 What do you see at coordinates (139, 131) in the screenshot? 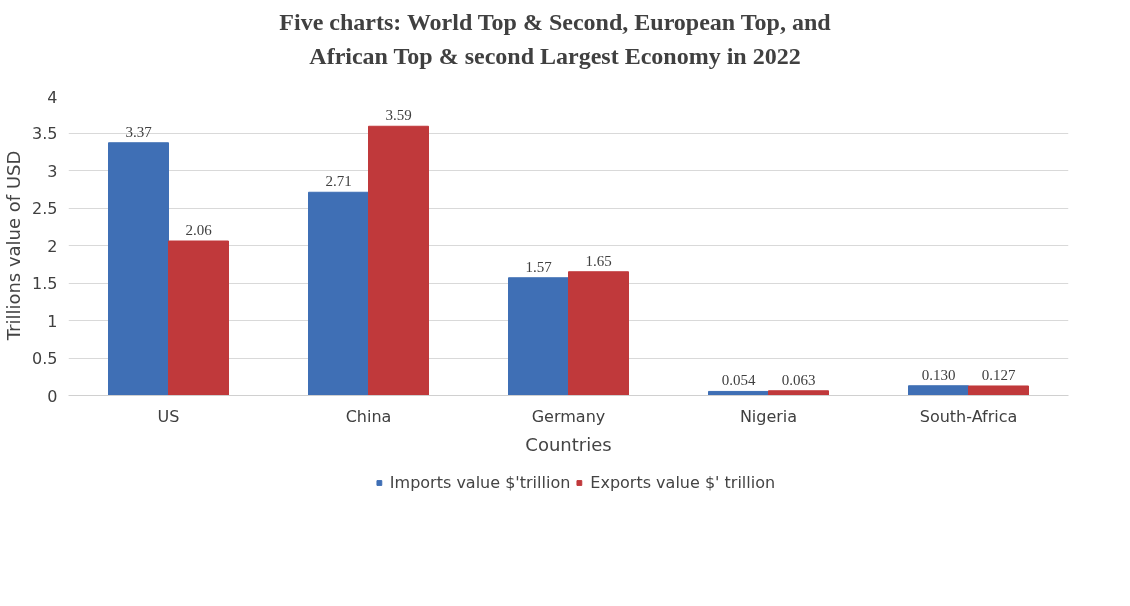
I see `data-label: 3.37` at bounding box center [139, 131].